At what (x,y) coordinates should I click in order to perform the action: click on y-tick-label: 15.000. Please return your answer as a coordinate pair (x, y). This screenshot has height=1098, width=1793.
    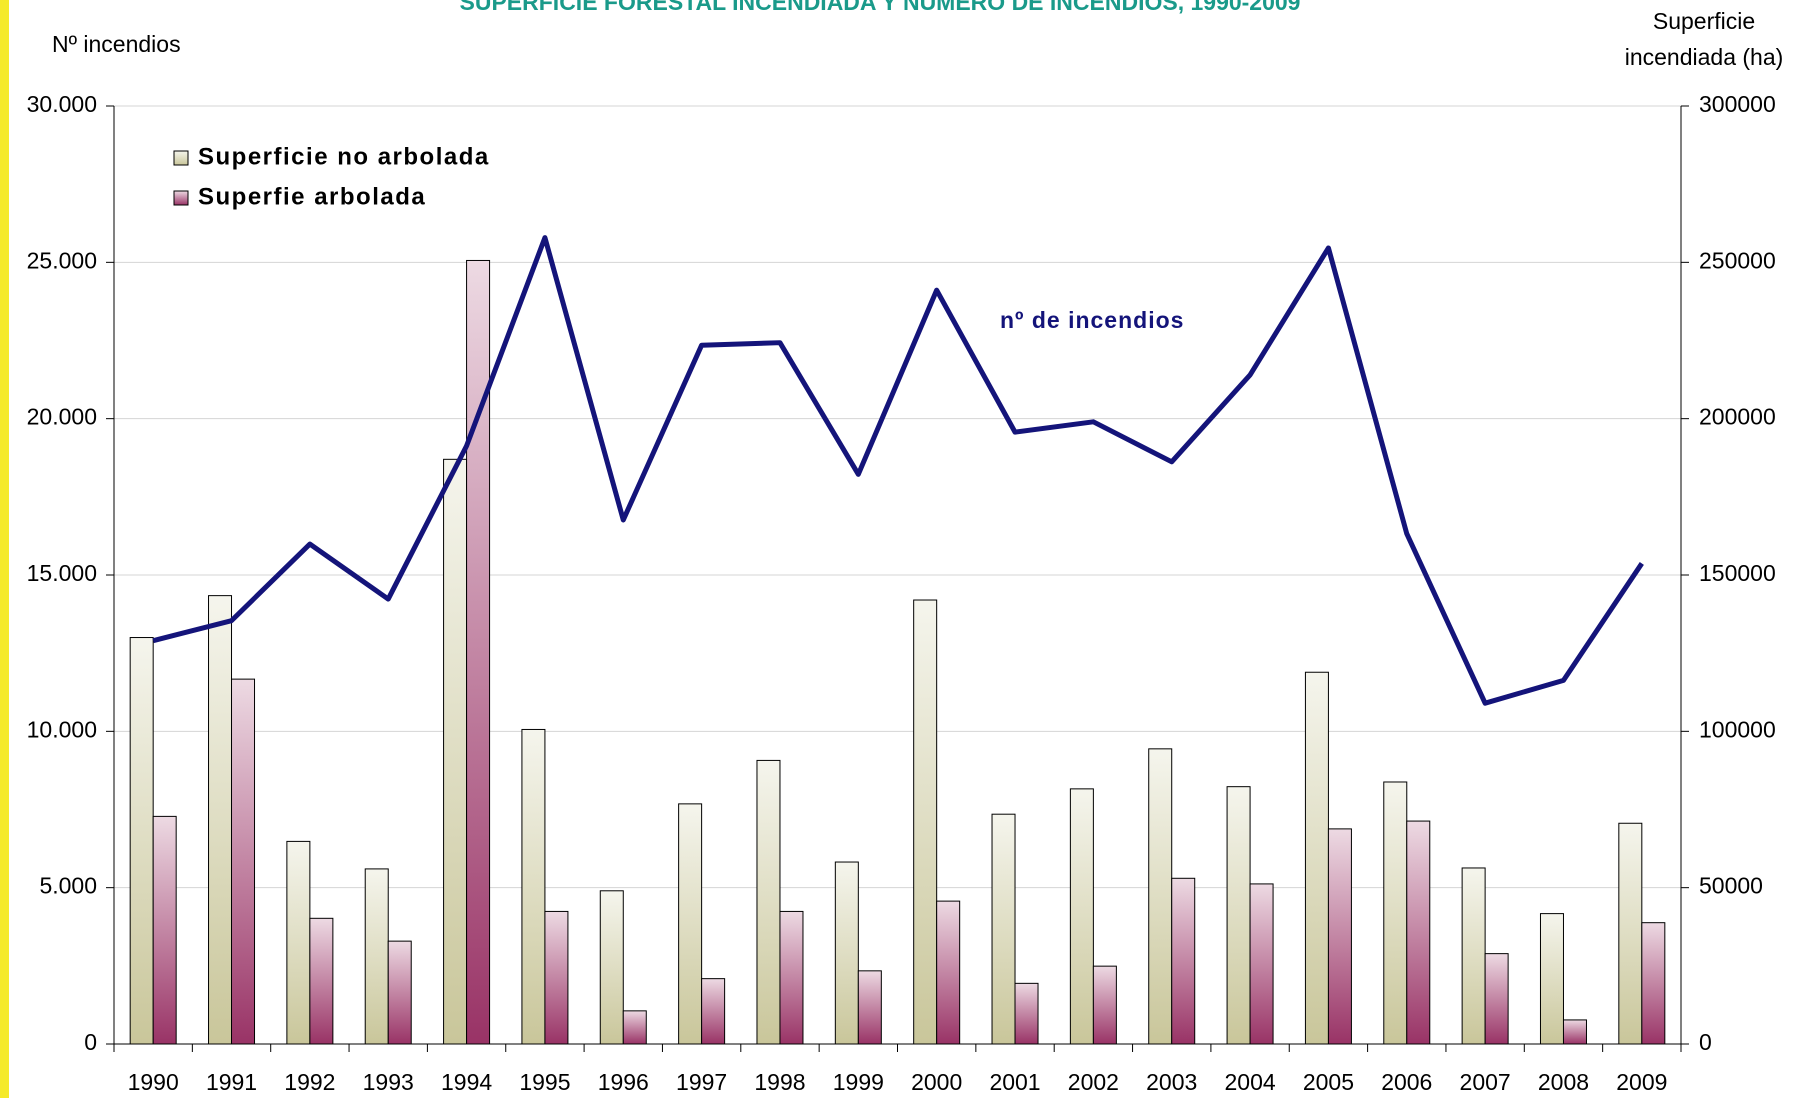
    Looking at the image, I should click on (62, 573).